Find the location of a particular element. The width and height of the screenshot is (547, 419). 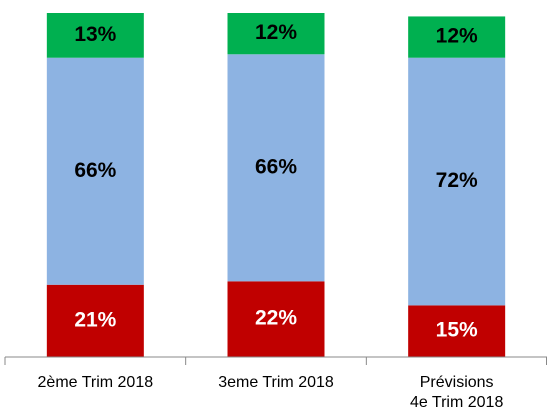

value-label: 22% is located at coordinates (276, 318).